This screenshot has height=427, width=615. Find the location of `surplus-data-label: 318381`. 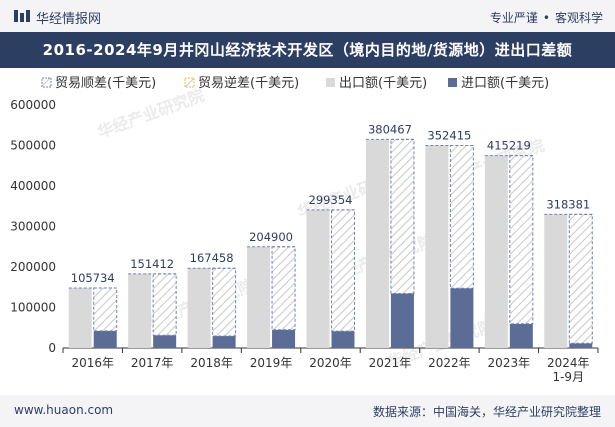

surplus-data-label: 318381 is located at coordinates (568, 204).